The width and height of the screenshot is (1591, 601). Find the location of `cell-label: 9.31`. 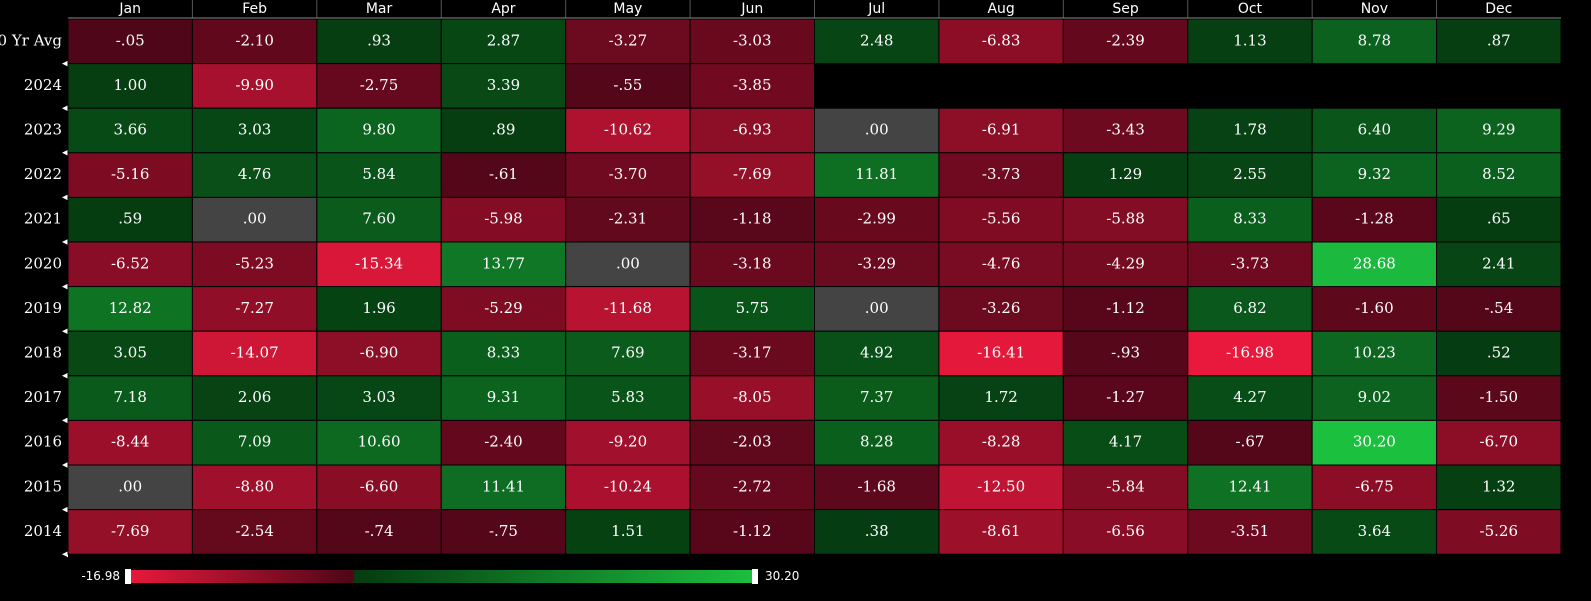

cell-label: 9.31 is located at coordinates (503, 397).